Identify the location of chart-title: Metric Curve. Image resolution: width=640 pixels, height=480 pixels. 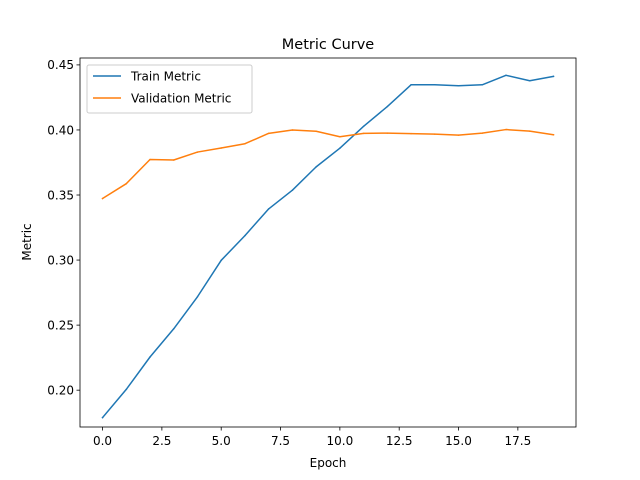
(328, 45).